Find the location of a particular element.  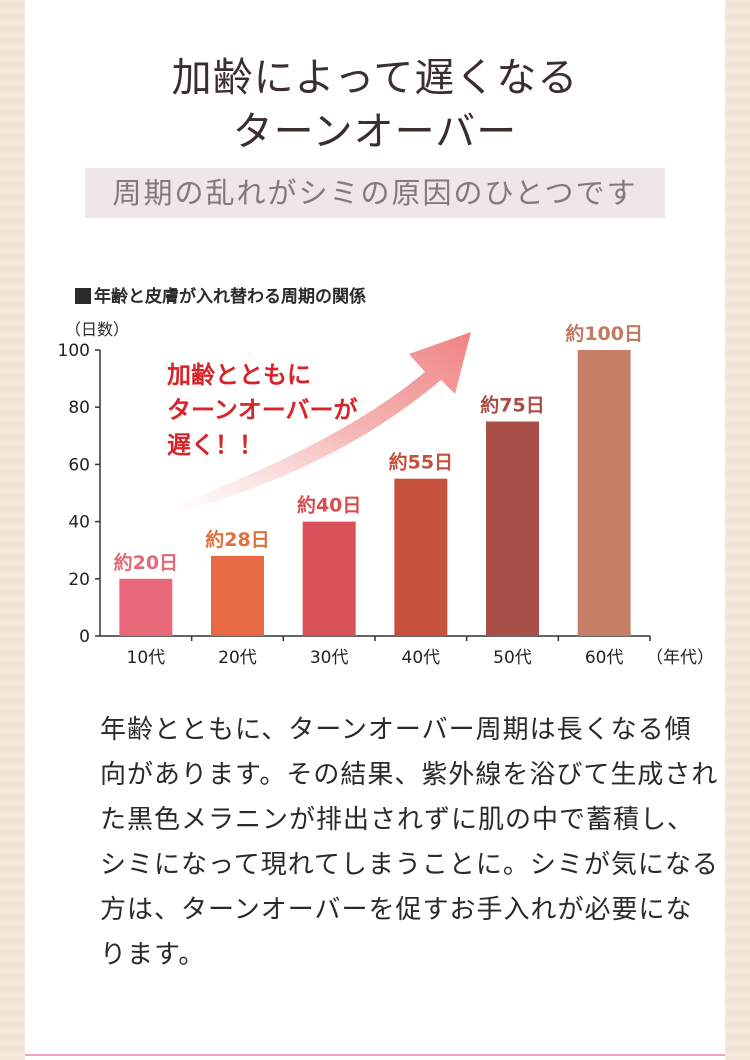

description-line: た黒色メラニンが排出されずに肌の中で蓄積し、 is located at coordinates (397, 820).